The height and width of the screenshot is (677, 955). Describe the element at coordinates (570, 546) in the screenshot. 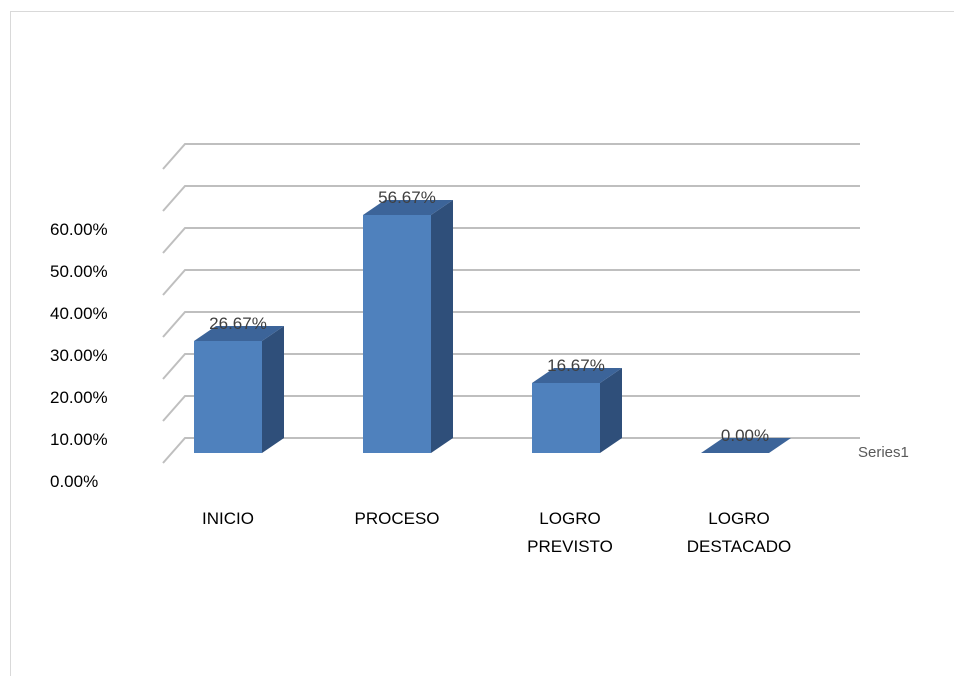

I see `x-category-label: PREVISTO` at that location.